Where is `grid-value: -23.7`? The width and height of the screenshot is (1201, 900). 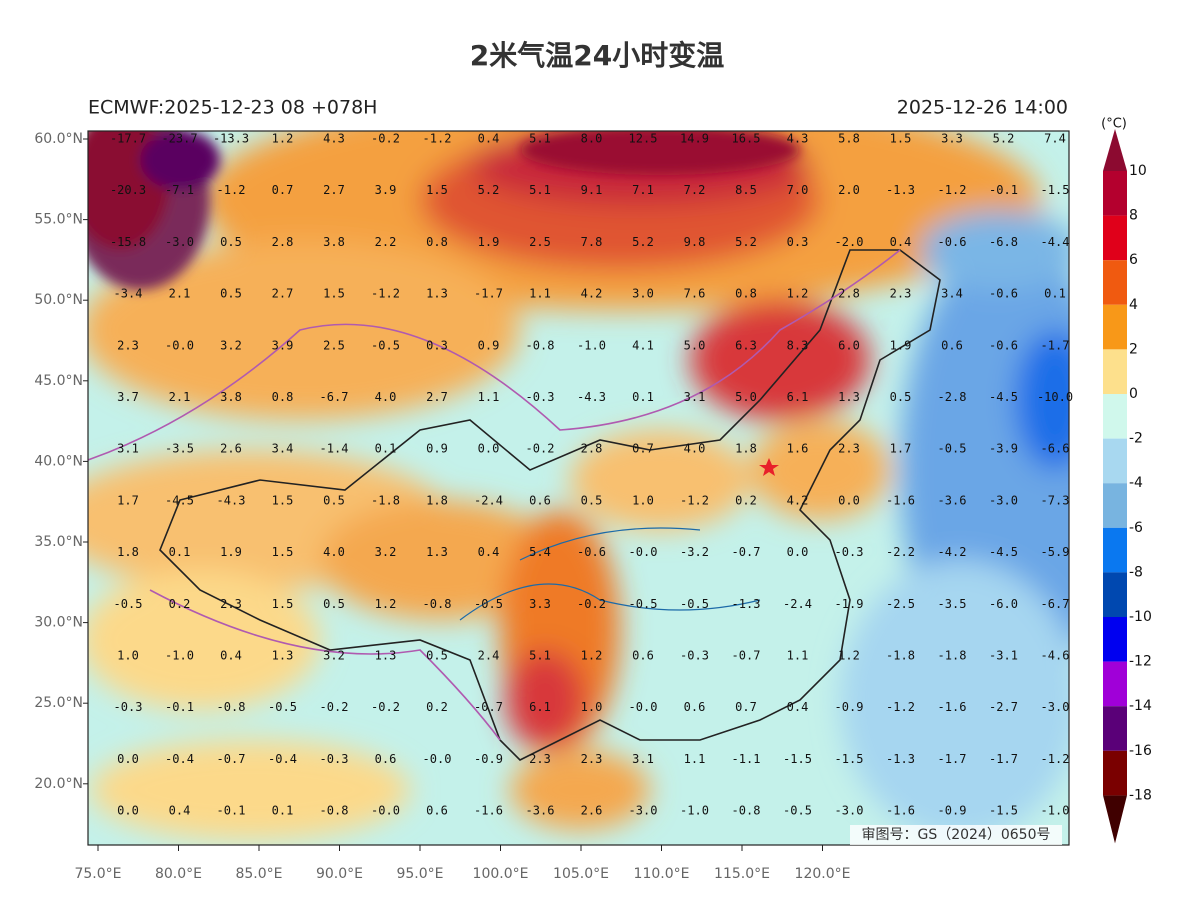
grid-value: -23.7 is located at coordinates (179, 139).